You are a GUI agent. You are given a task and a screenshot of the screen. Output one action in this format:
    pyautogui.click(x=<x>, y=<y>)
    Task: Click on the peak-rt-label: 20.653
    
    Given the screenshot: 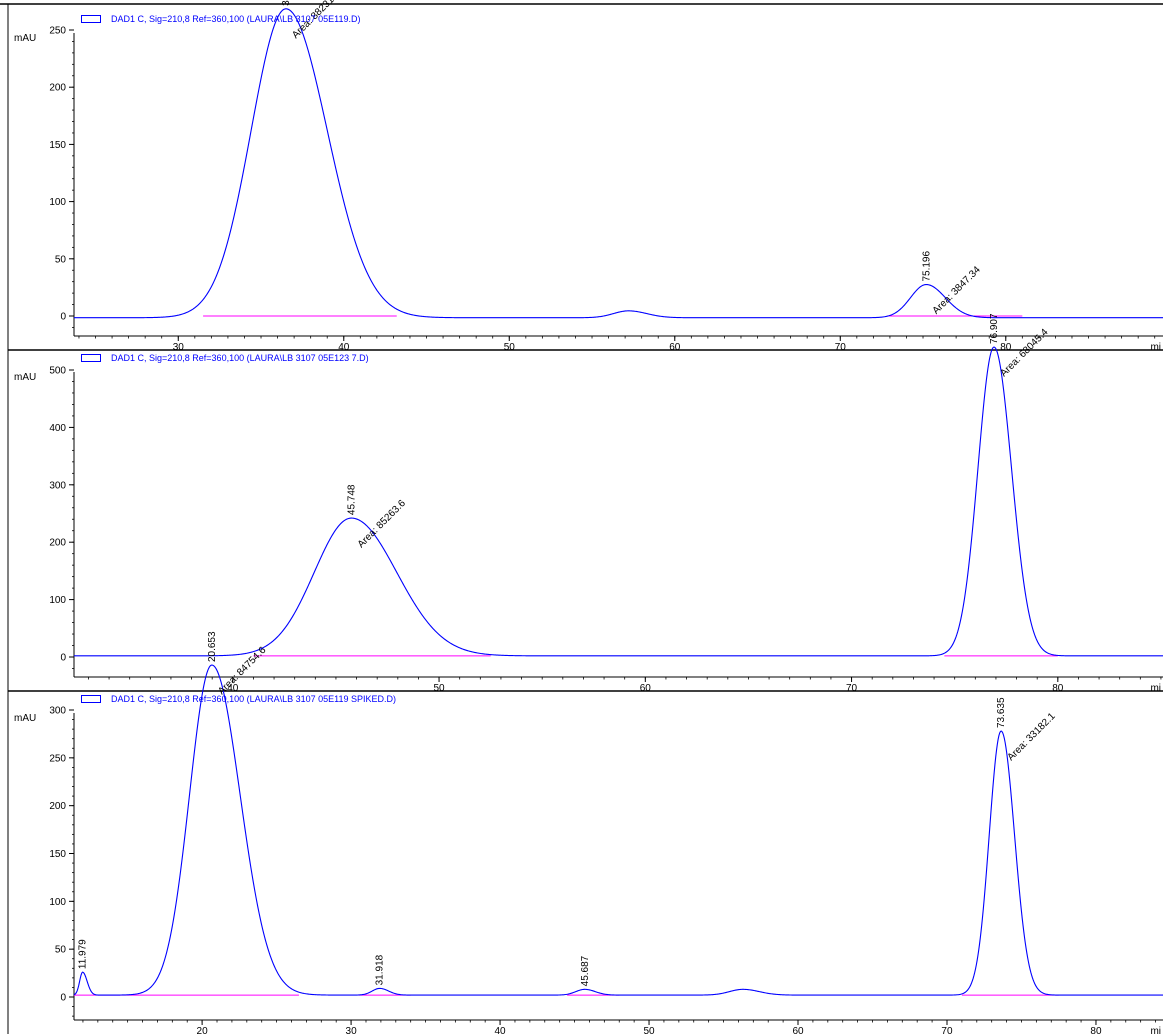 What is the action you would take?
    pyautogui.click(x=212, y=646)
    